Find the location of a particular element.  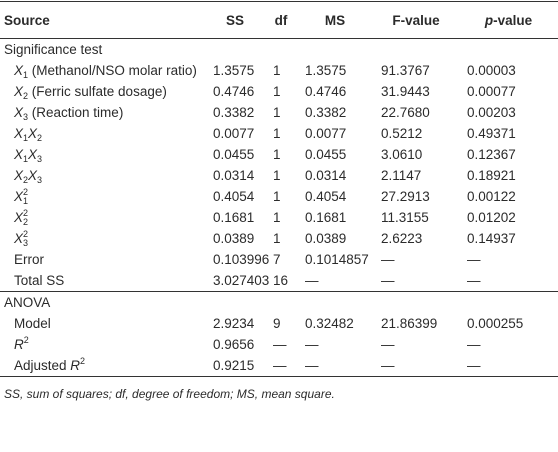

text-part: Adjusted is located at coordinates (42, 365).